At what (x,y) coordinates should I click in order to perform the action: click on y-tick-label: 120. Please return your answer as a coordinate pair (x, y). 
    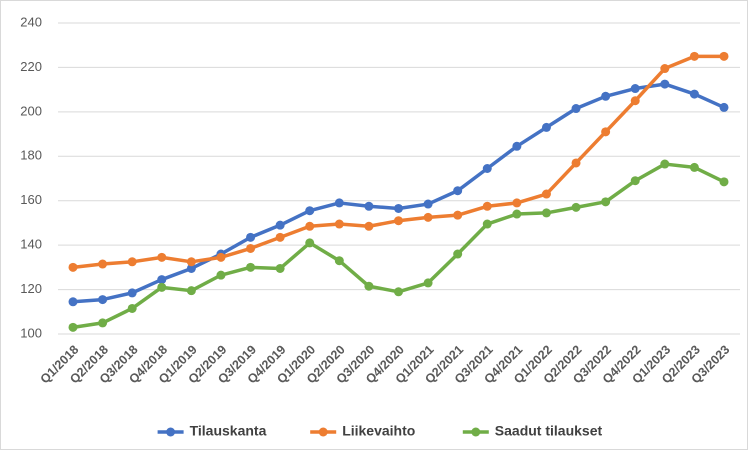
    Looking at the image, I should click on (31, 288).